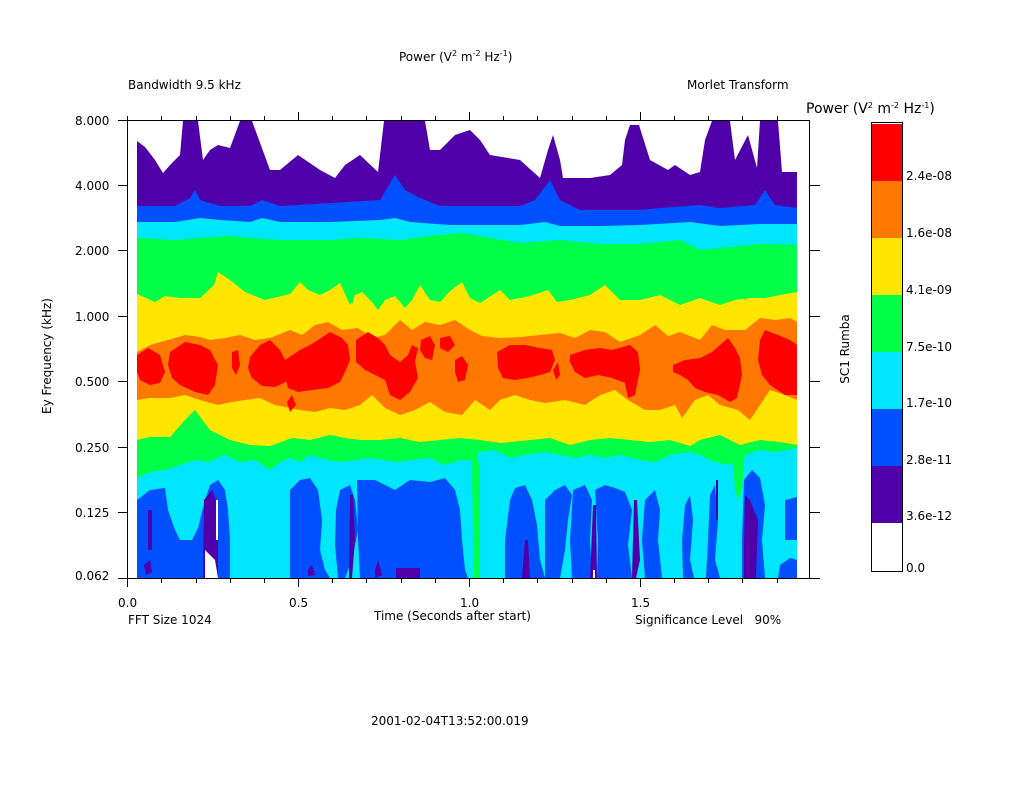 The width and height of the screenshot is (1024, 800). I want to click on x-tick-label: 1.0, so click(470, 603).